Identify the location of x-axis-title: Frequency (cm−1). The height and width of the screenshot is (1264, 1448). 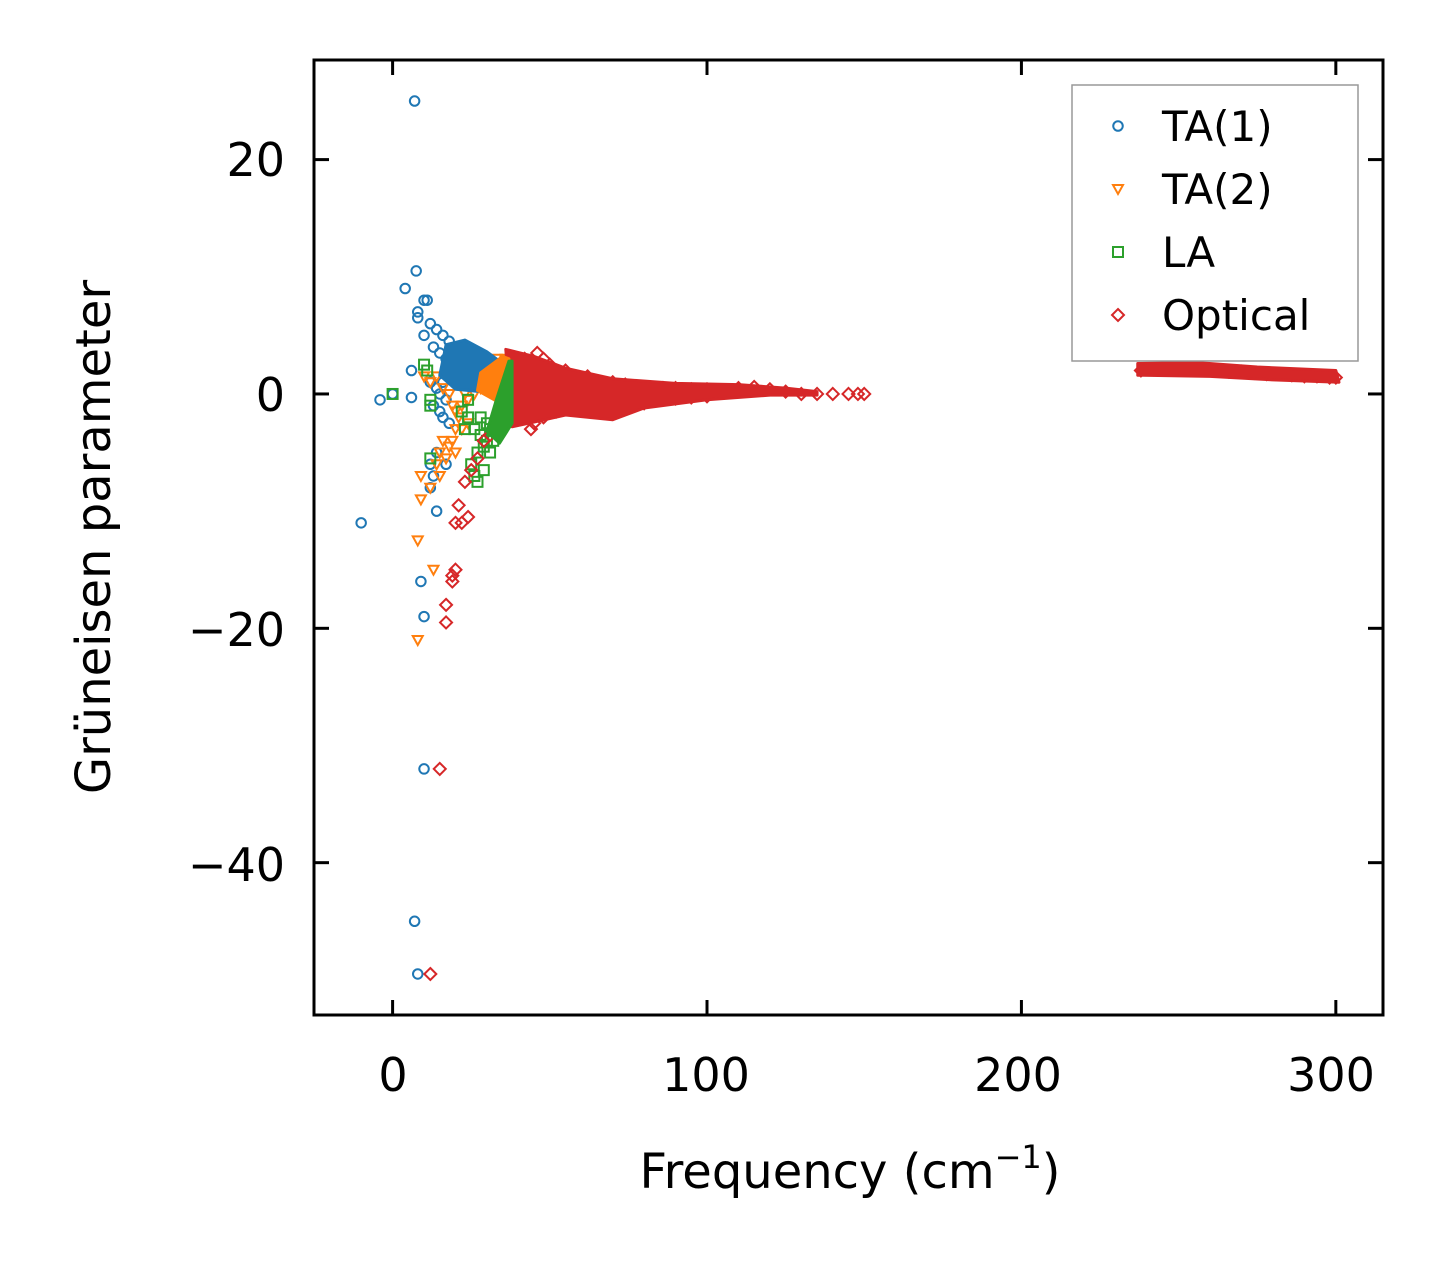
(849, 1169).